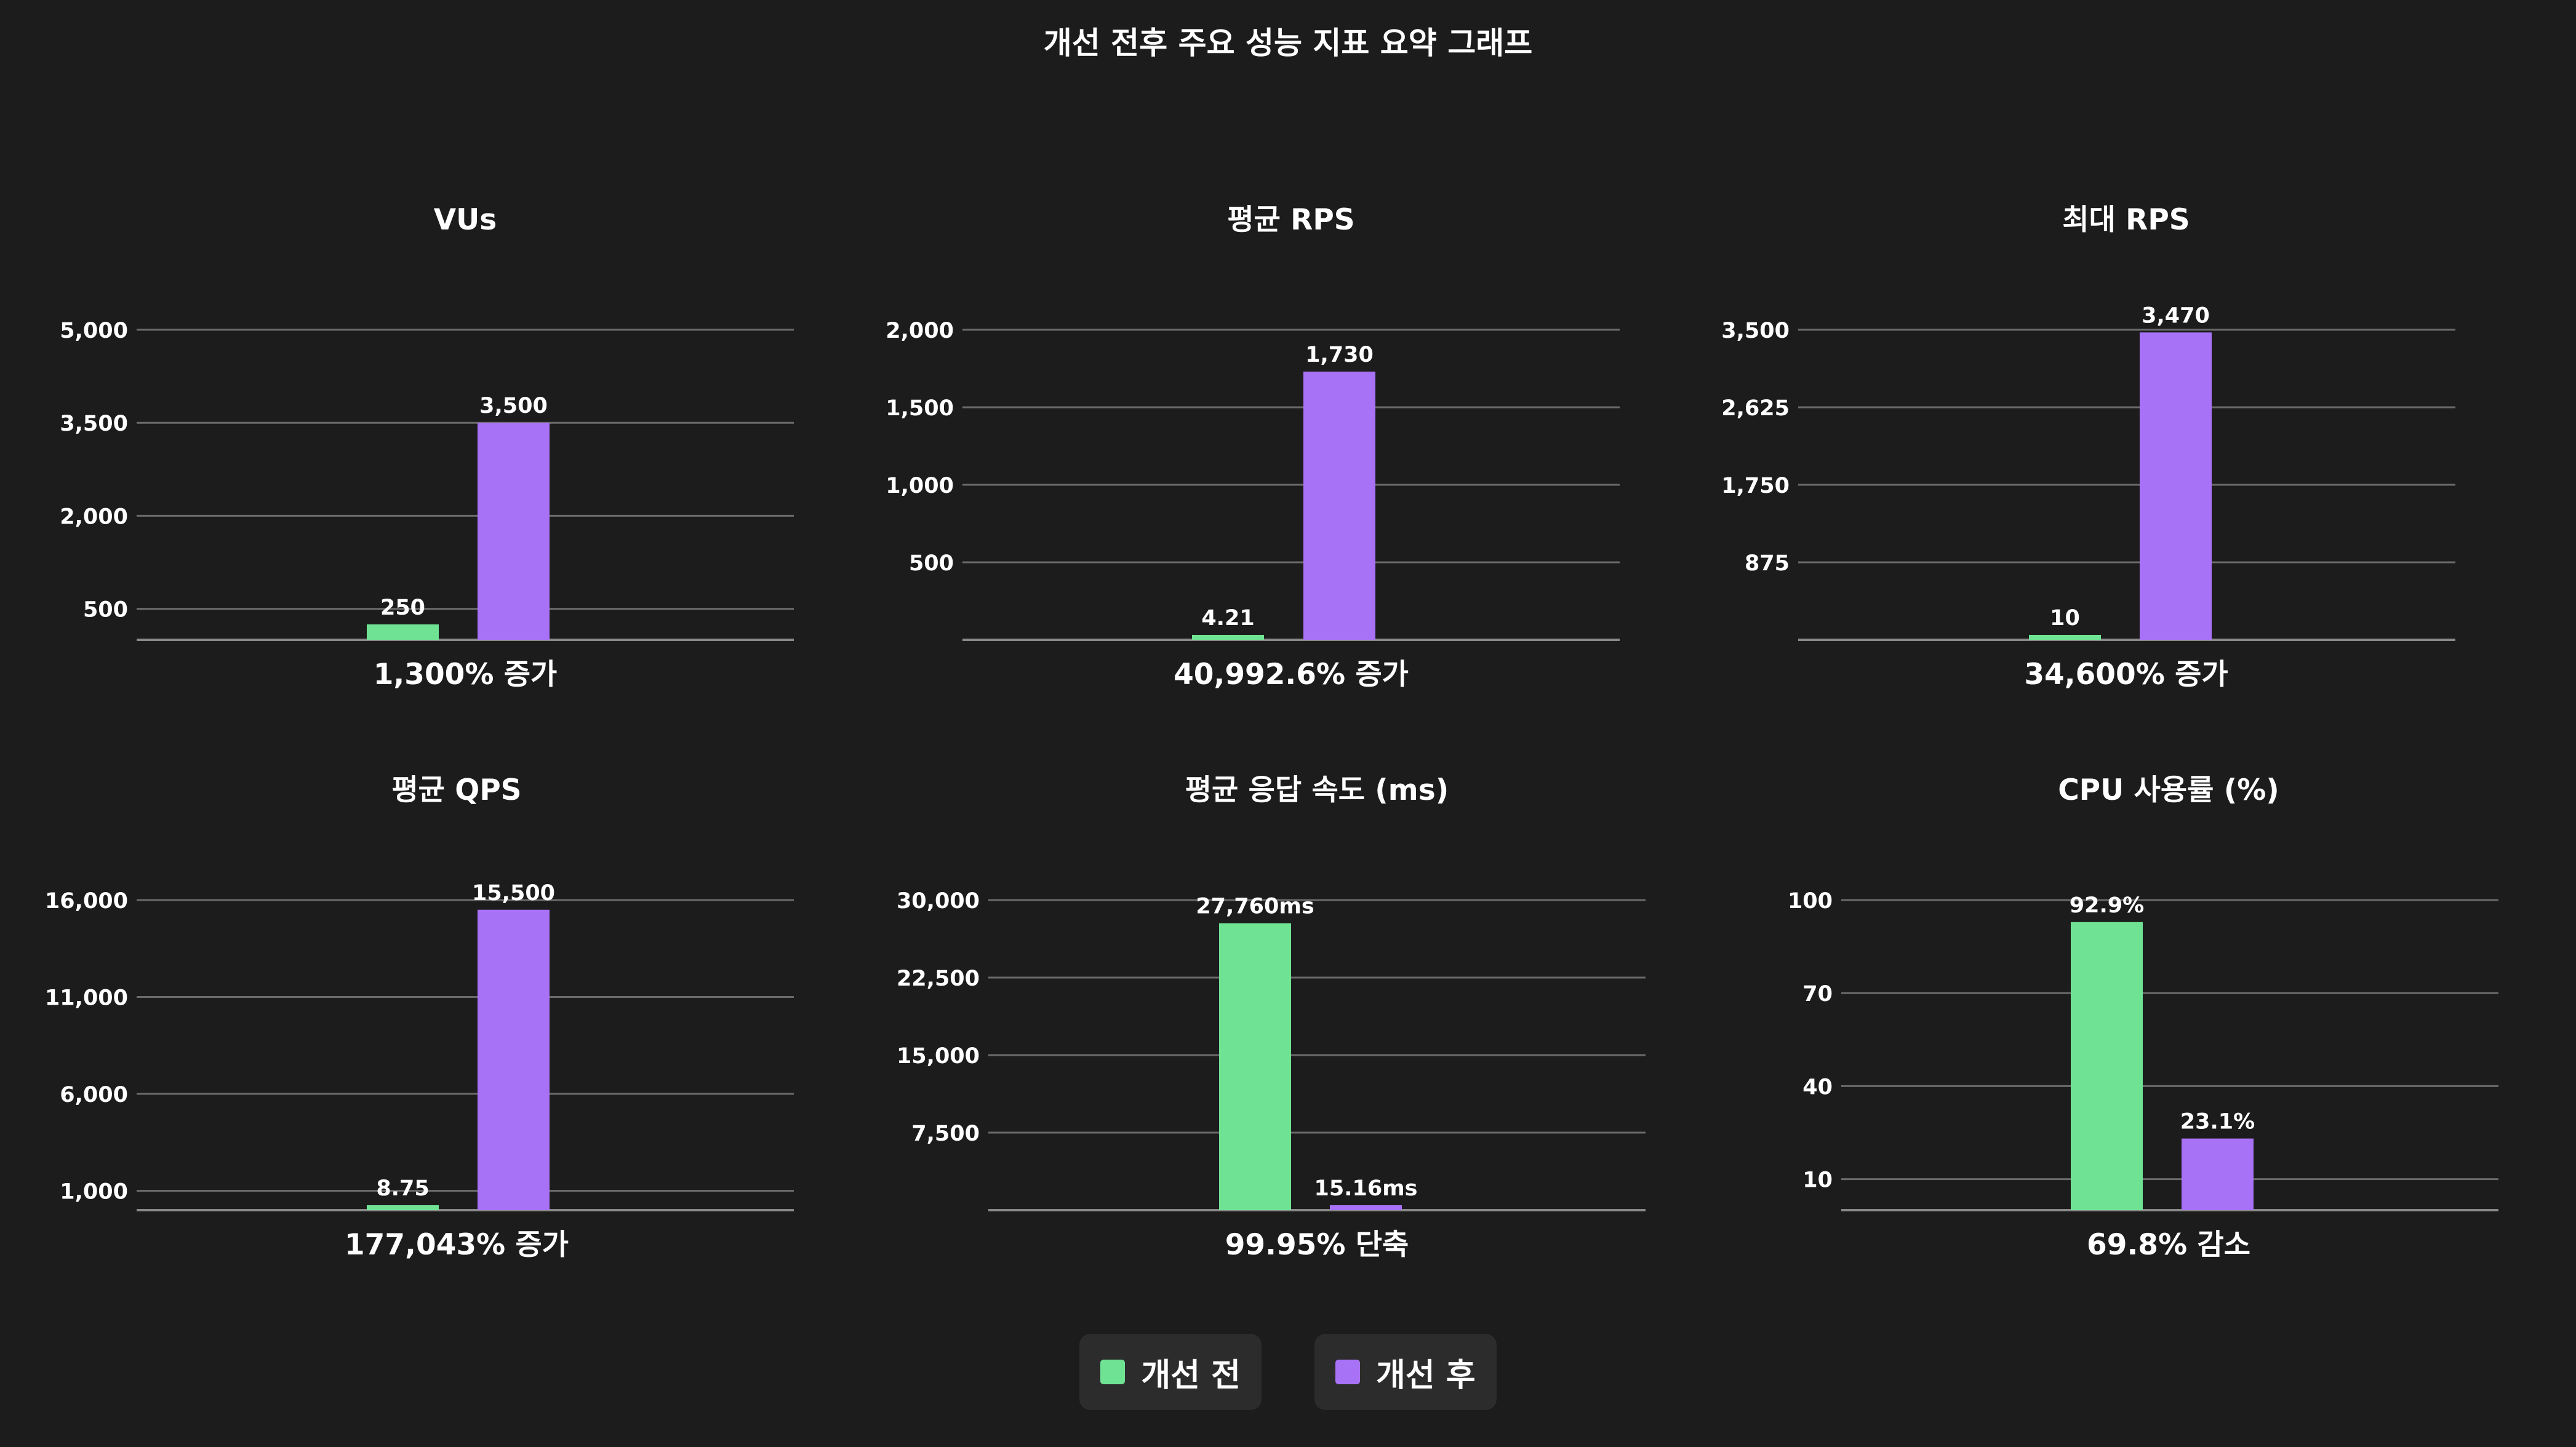 The height and width of the screenshot is (1447, 2576). What do you see at coordinates (2126, 675) in the screenshot?
I see `chart-caption: 34,600% 증가` at bounding box center [2126, 675].